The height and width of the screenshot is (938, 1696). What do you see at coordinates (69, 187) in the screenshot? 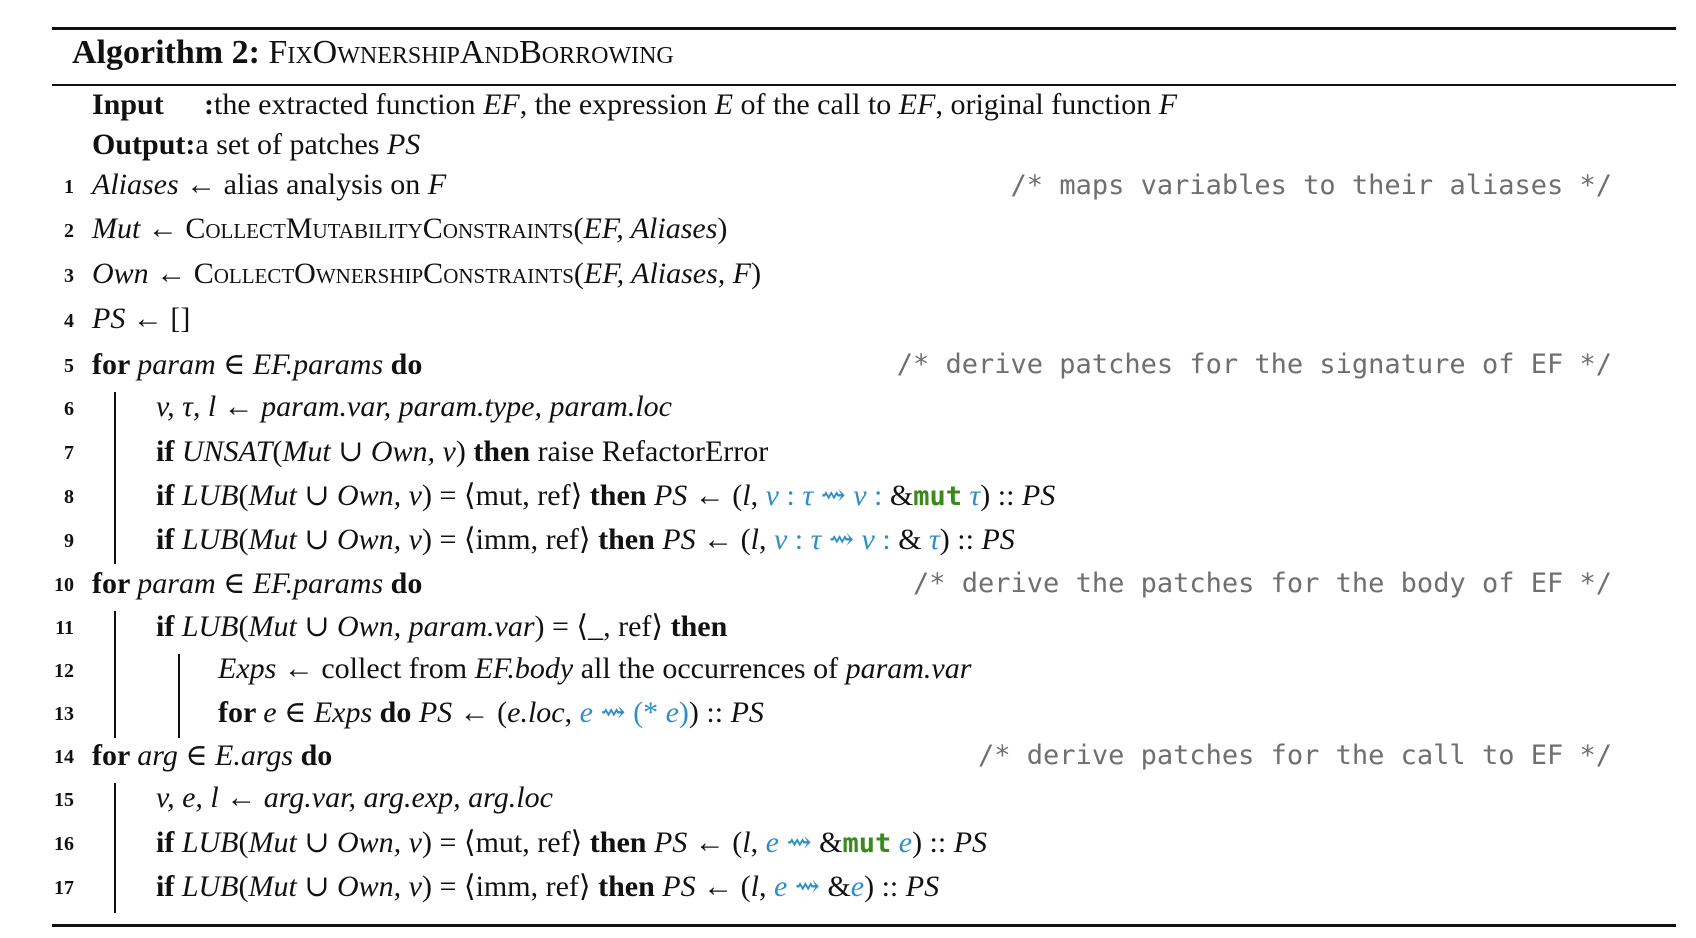
I see `line-number: 1` at bounding box center [69, 187].